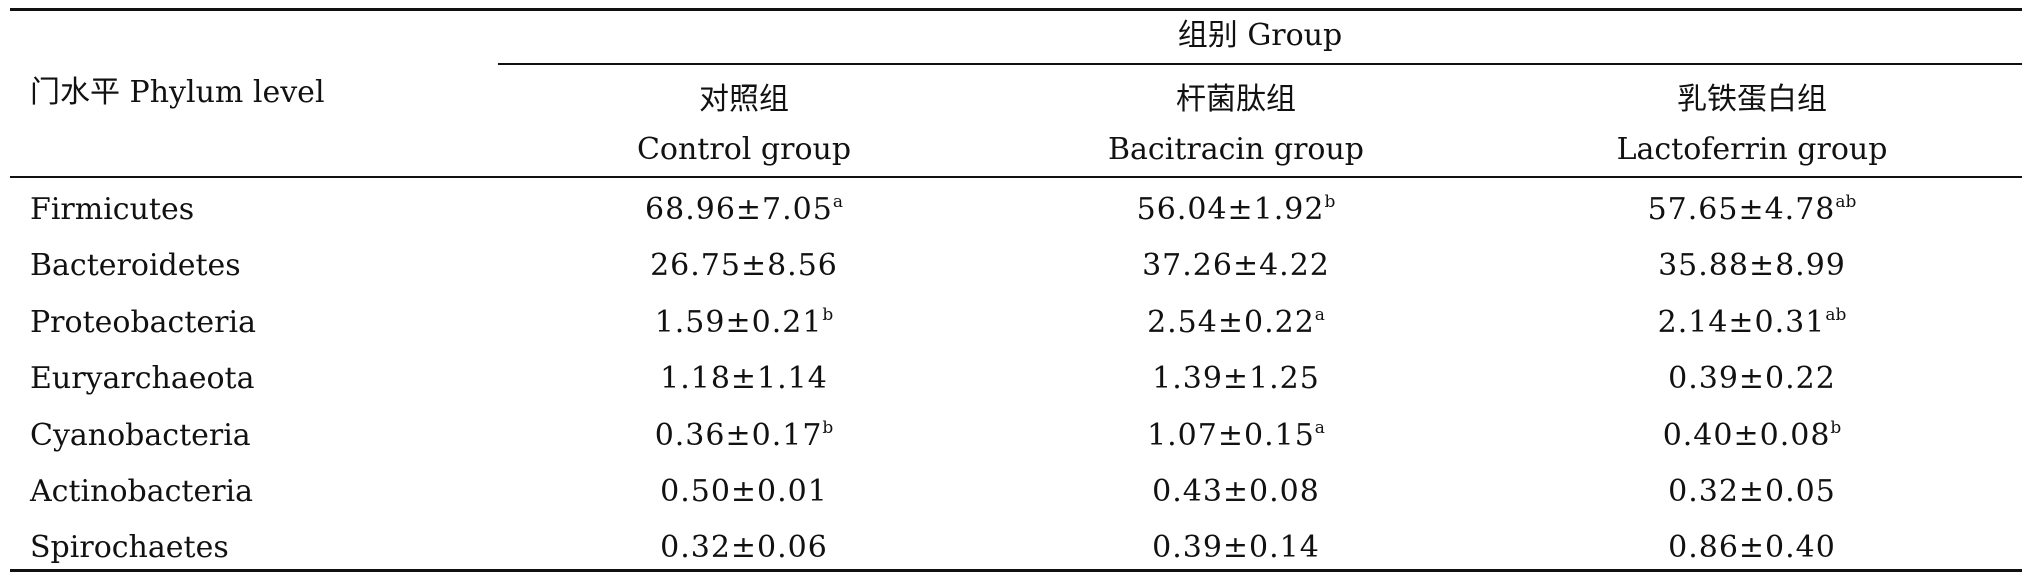  What do you see at coordinates (1231, 322) in the screenshot?
I see `cell-value: 2.54±0.22` at bounding box center [1231, 322].